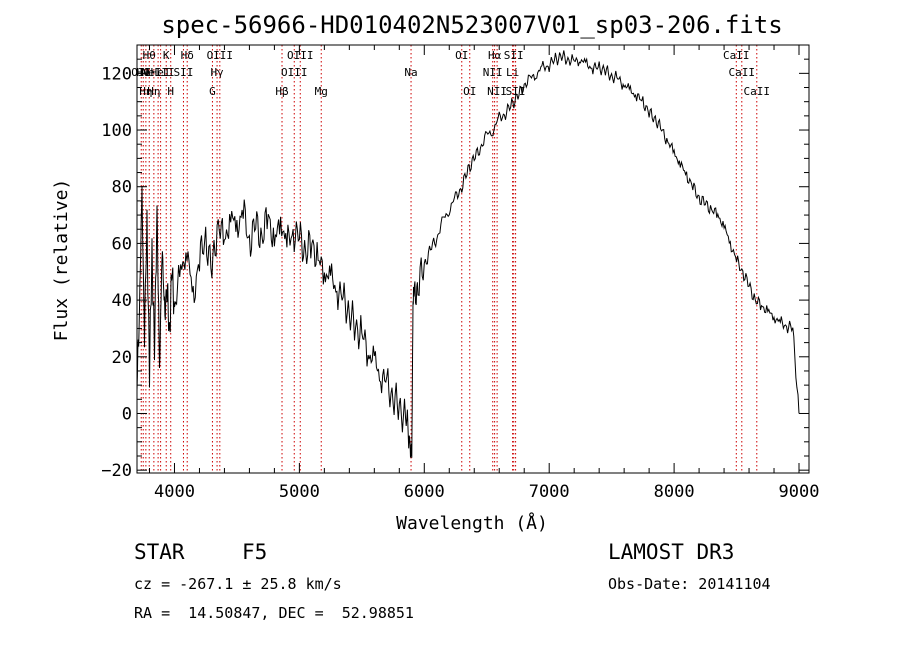 The image size is (900, 649). Describe the element at coordinates (299, 492) in the screenshot. I see `x-tick-label: 5000` at that location.